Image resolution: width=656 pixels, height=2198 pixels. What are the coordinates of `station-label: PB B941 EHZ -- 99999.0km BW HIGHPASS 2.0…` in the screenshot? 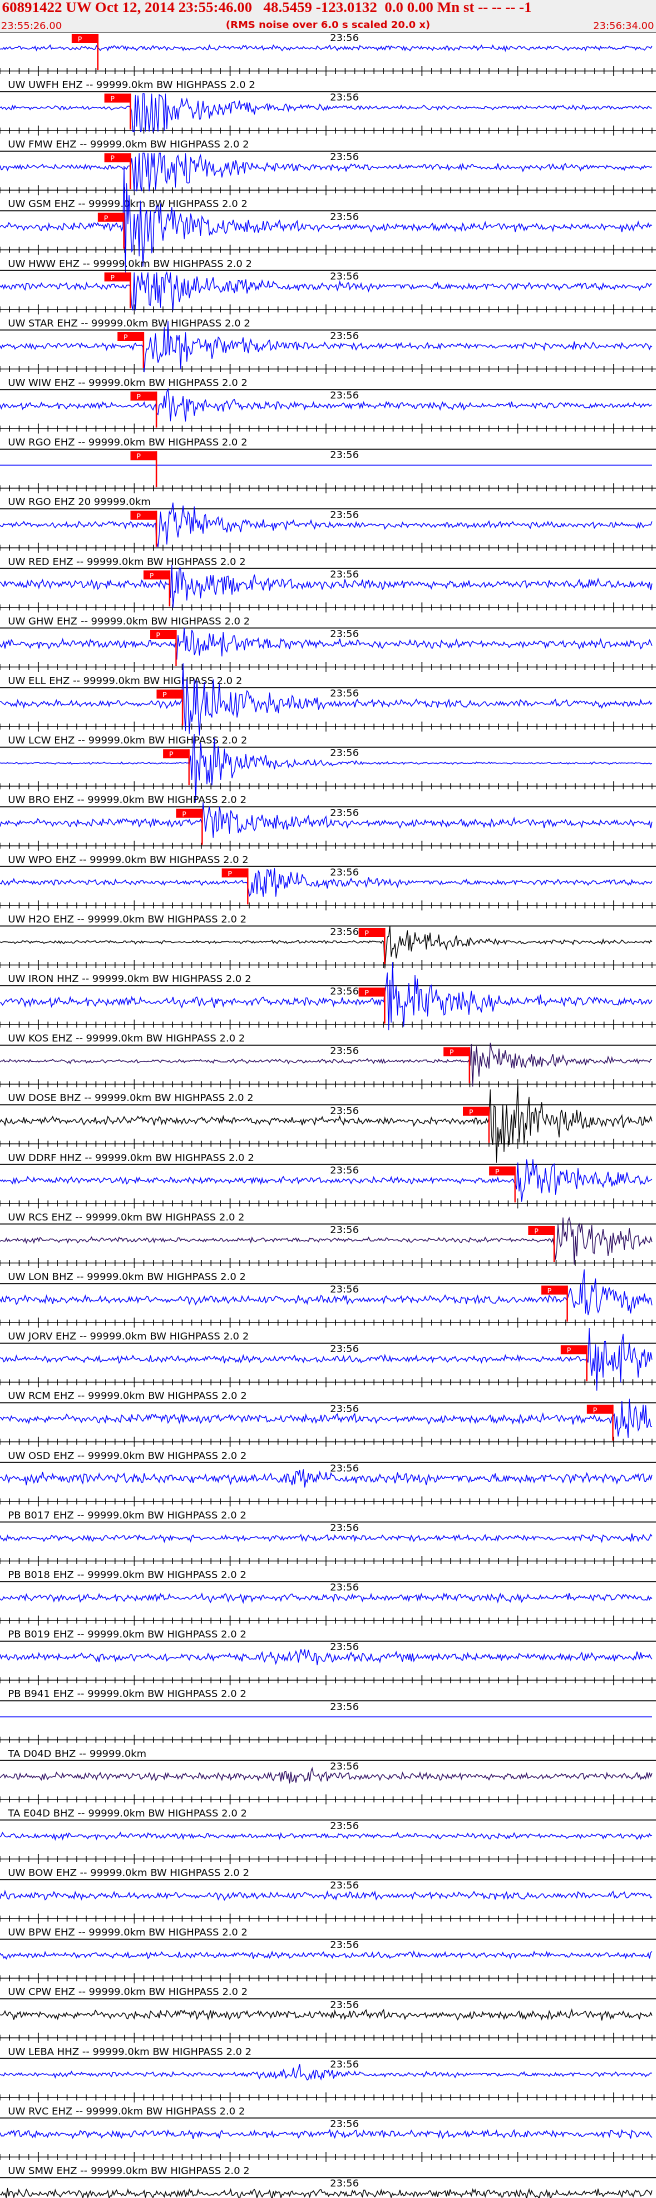 It's located at (127, 1694).